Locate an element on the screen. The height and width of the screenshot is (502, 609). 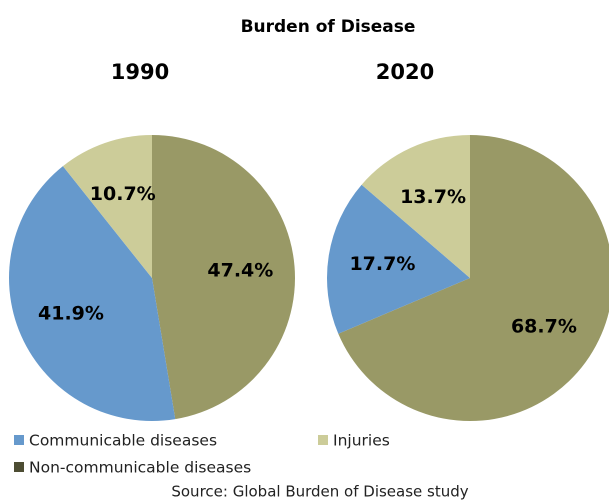
data-label: 68.7% is located at coordinates (544, 326).